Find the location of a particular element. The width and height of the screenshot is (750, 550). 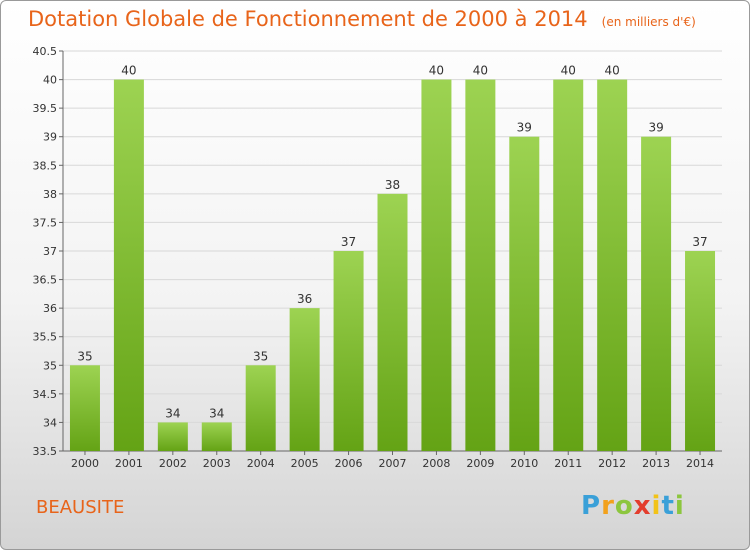

place-name: BEAUSITE is located at coordinates (80, 507).